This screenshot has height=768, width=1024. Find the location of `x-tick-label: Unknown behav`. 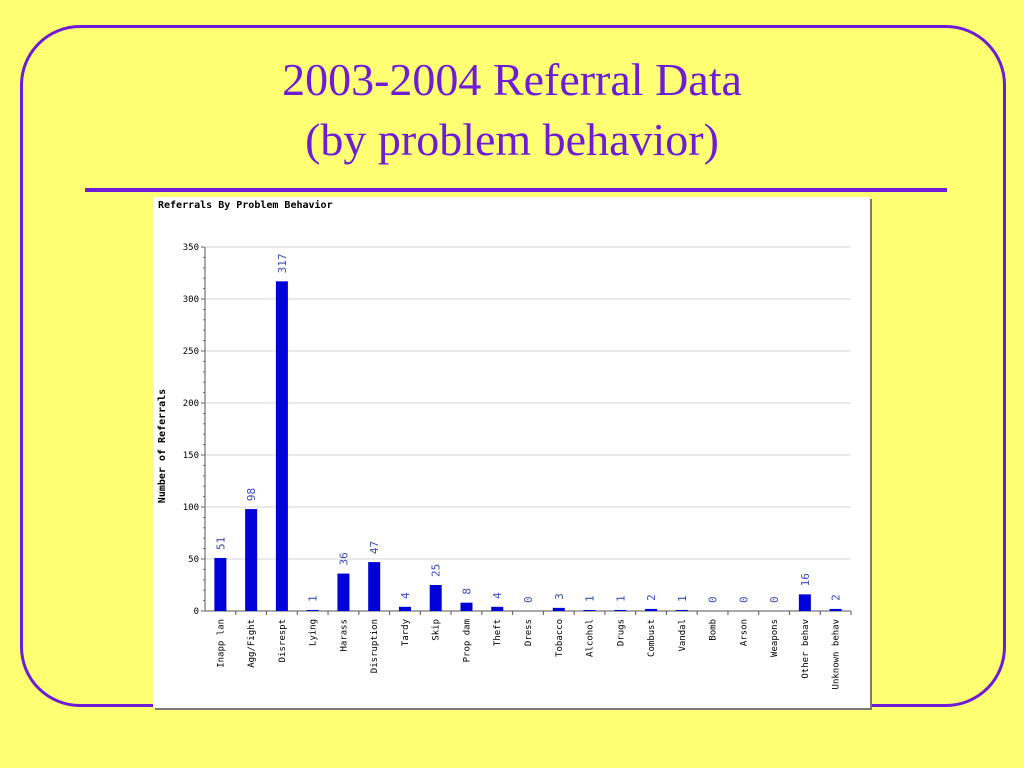

x-tick-label: Unknown behav is located at coordinates (837, 654).